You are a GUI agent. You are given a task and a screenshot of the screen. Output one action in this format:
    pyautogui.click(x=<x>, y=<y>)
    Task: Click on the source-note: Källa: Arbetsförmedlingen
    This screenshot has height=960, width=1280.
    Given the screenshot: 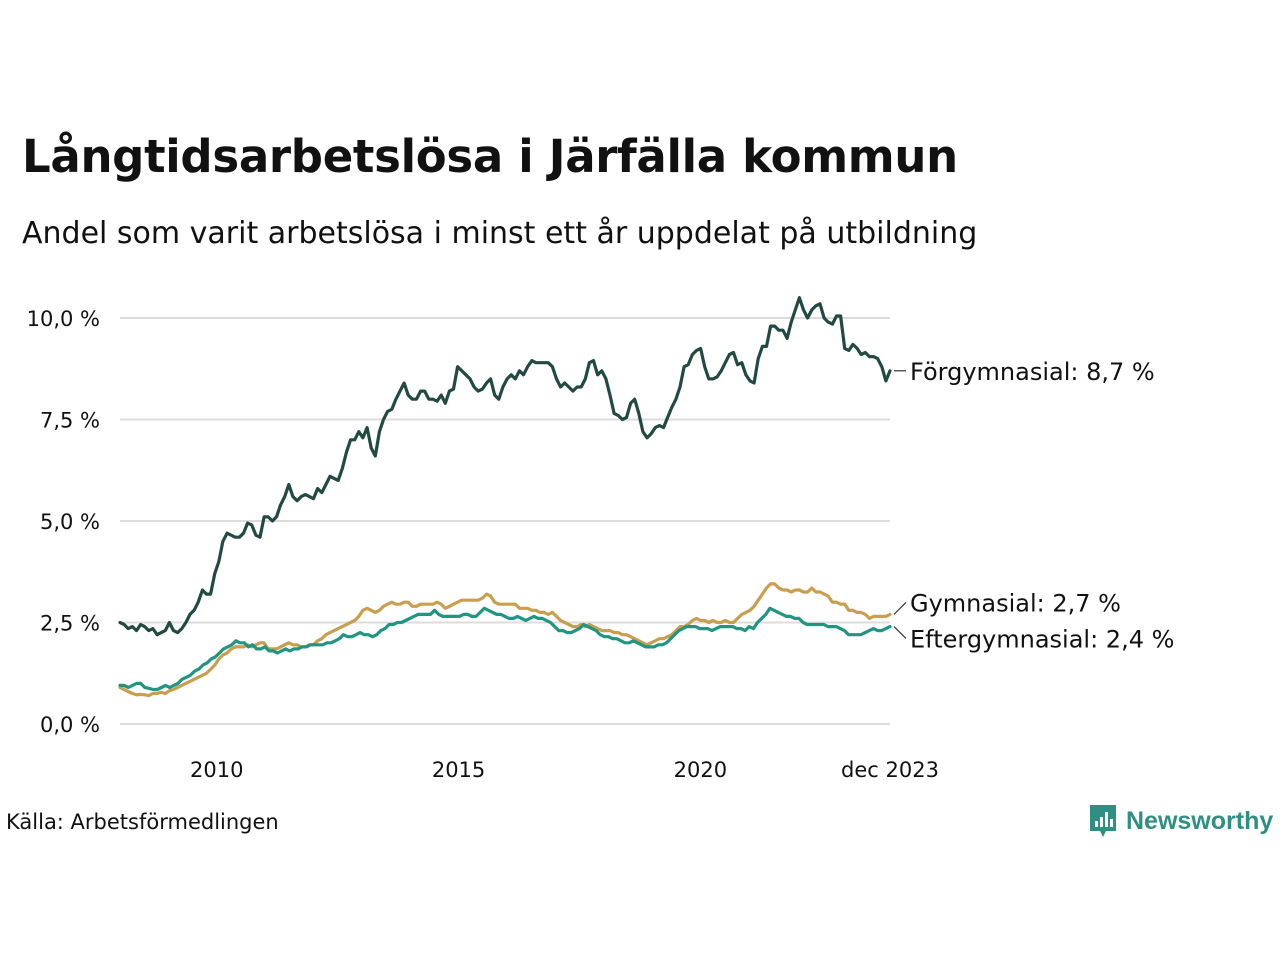 What is the action you would take?
    pyautogui.click(x=142, y=822)
    